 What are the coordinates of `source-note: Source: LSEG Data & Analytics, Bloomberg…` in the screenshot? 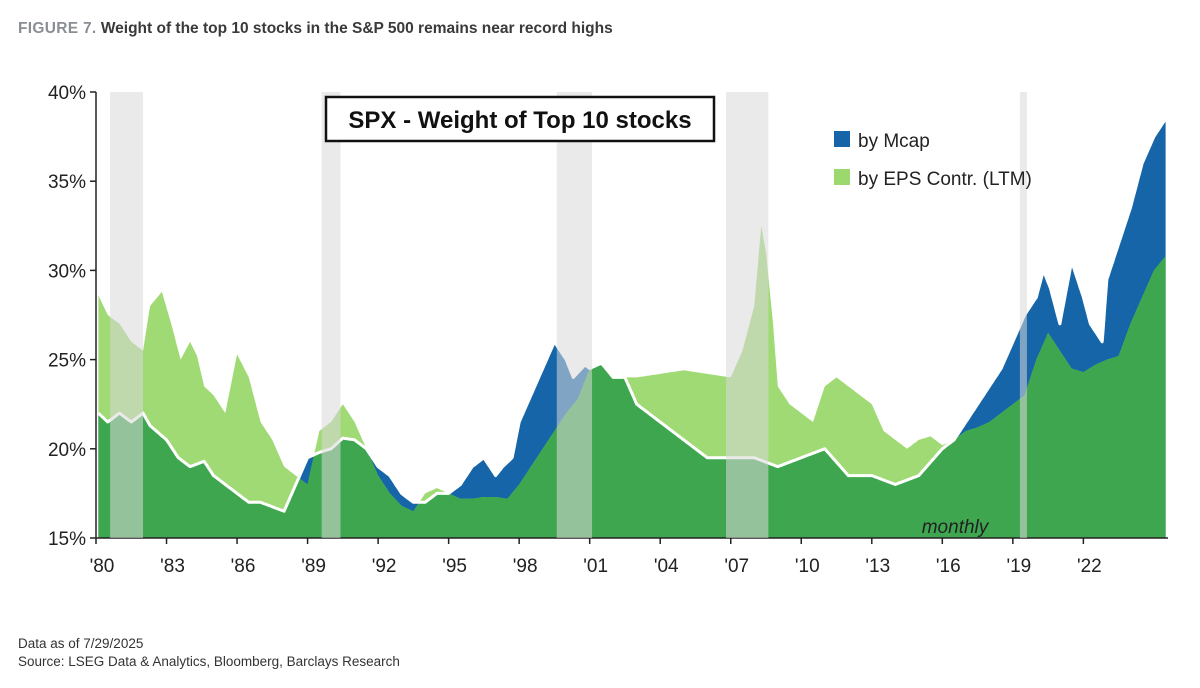 It's located at (209, 661).